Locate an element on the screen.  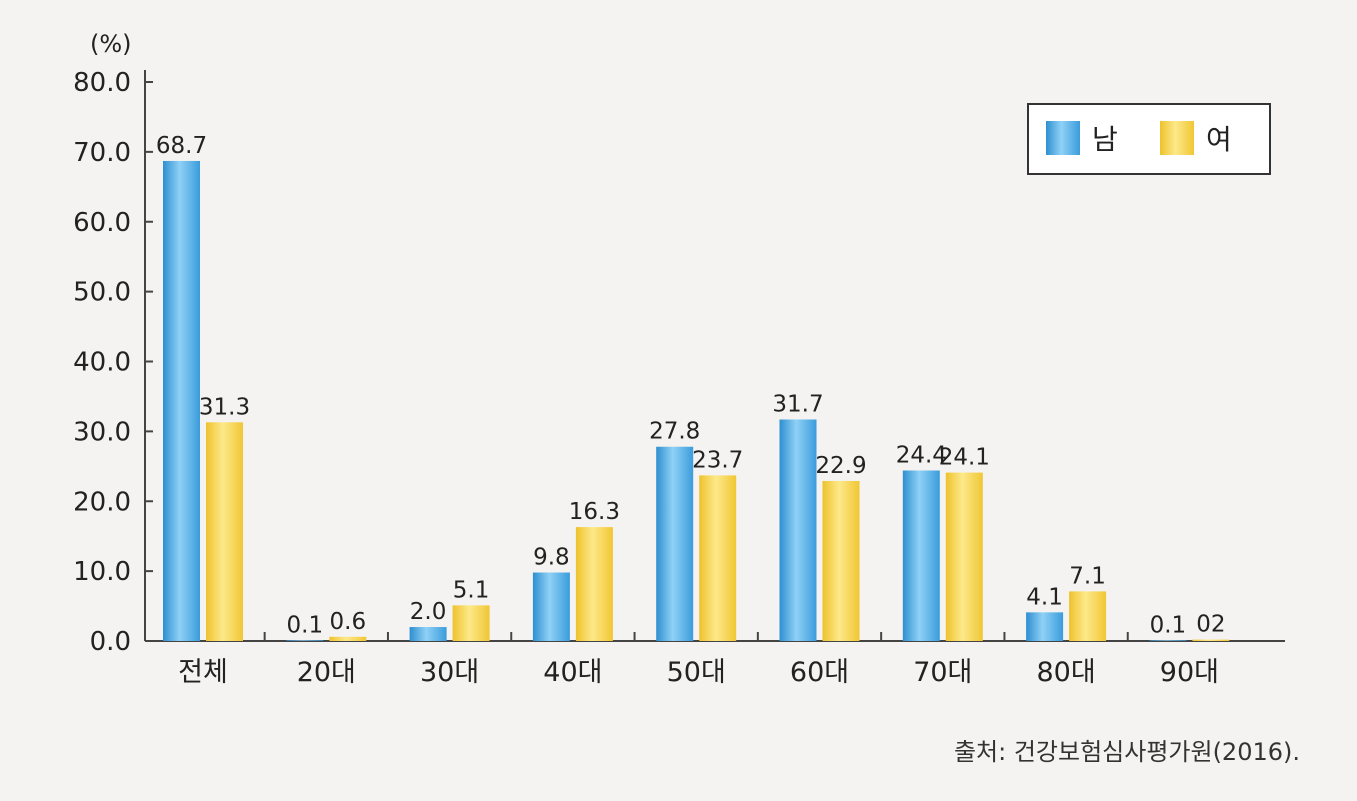
y-tick-label: 40.0 is located at coordinates (102, 363).